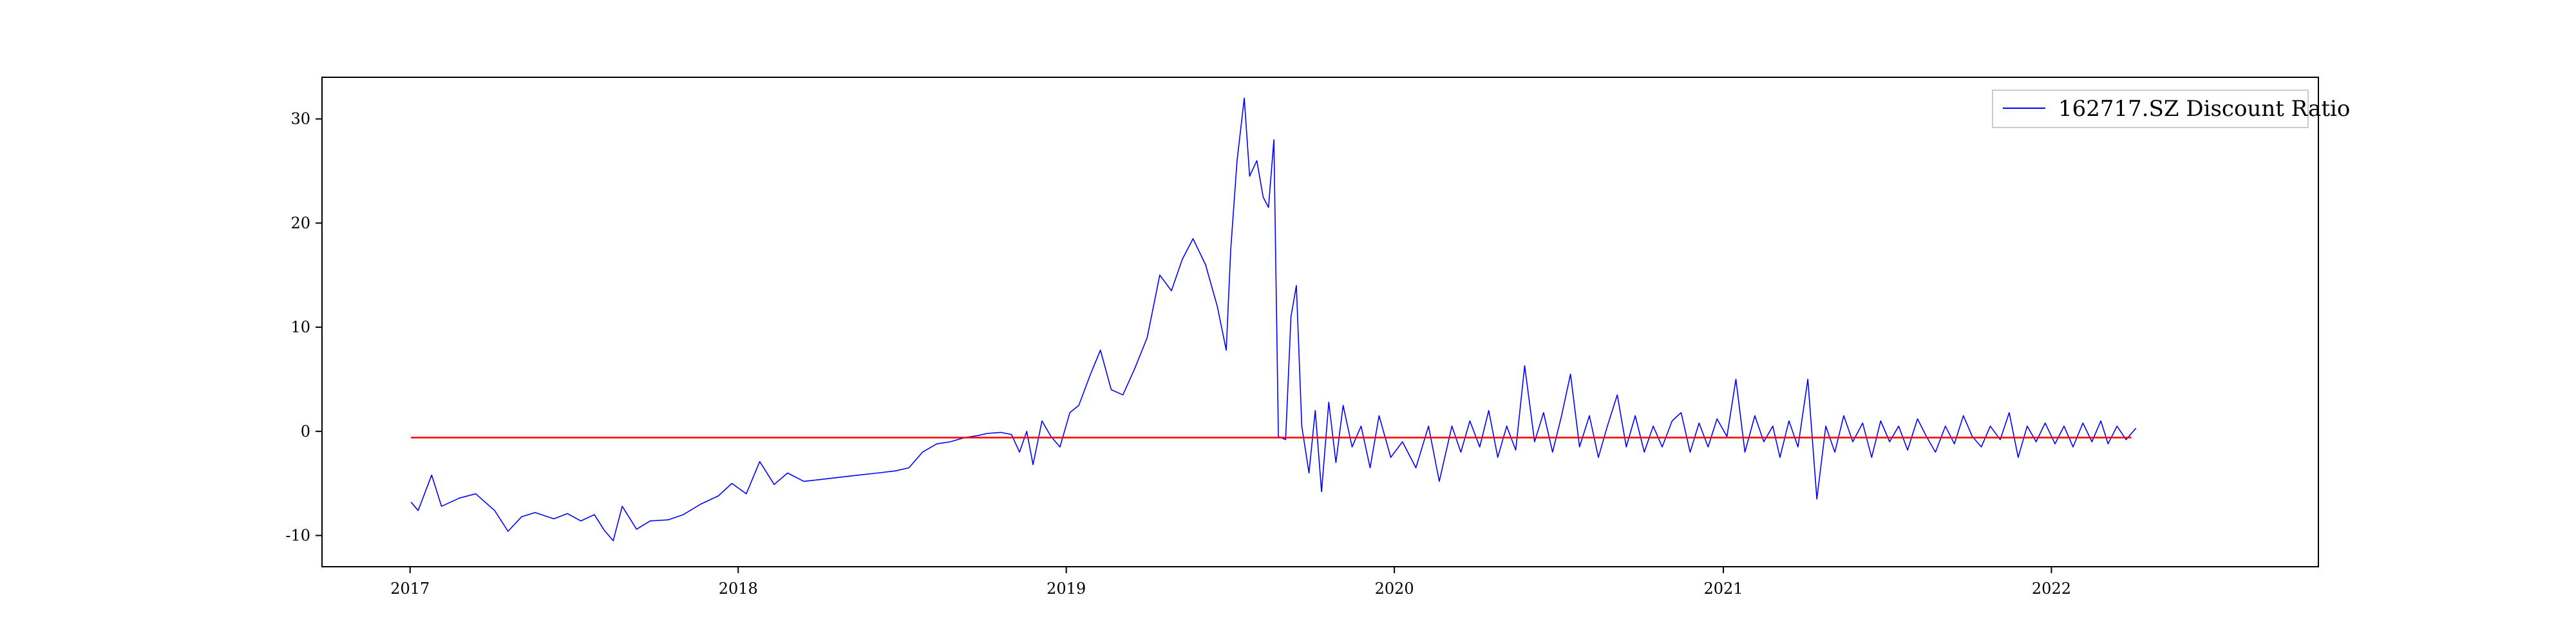 The width and height of the screenshot is (2576, 644). Describe the element at coordinates (2051, 589) in the screenshot. I see `x-tick-label: 2022` at that location.